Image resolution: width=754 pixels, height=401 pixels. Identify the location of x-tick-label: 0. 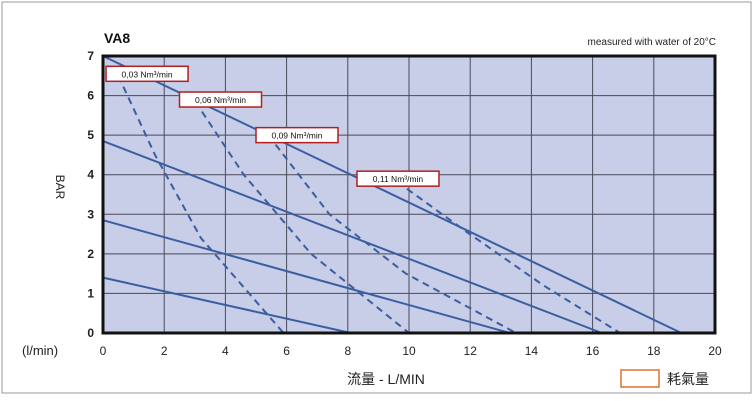
(103, 351).